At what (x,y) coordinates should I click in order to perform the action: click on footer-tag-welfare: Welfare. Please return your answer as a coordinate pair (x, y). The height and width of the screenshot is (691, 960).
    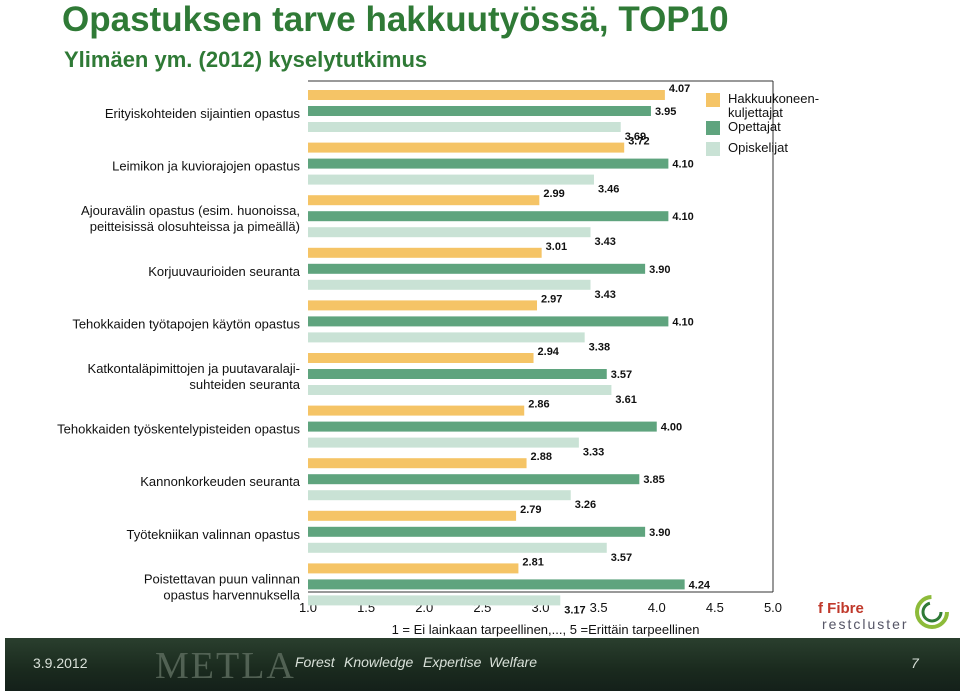
    Looking at the image, I should click on (513, 662).